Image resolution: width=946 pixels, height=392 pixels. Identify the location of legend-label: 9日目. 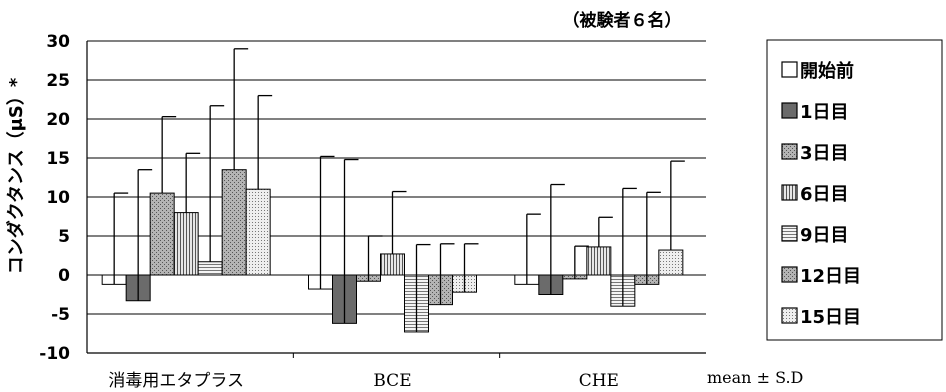
(824, 235).